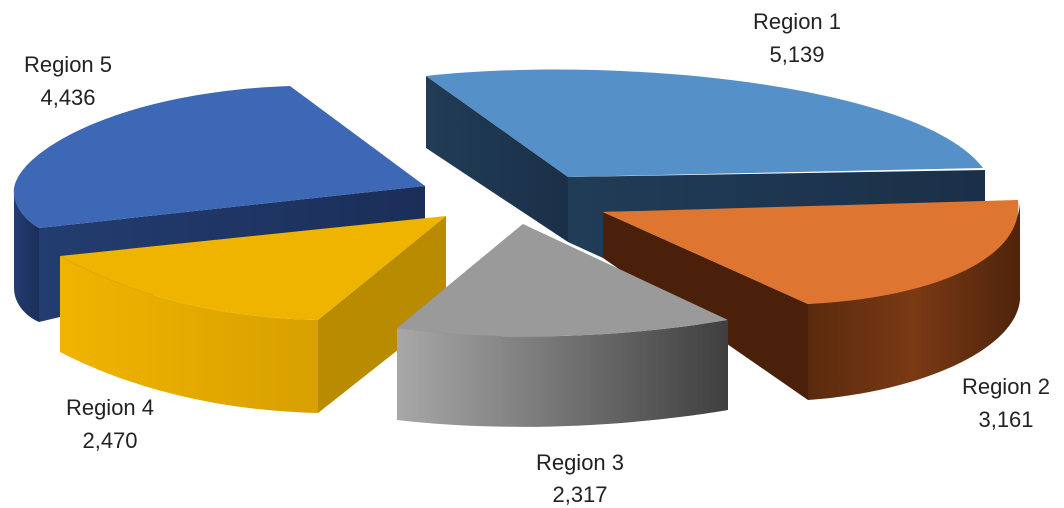  Describe the element at coordinates (562, 373) in the screenshot. I see `slice-region-3-front` at that location.